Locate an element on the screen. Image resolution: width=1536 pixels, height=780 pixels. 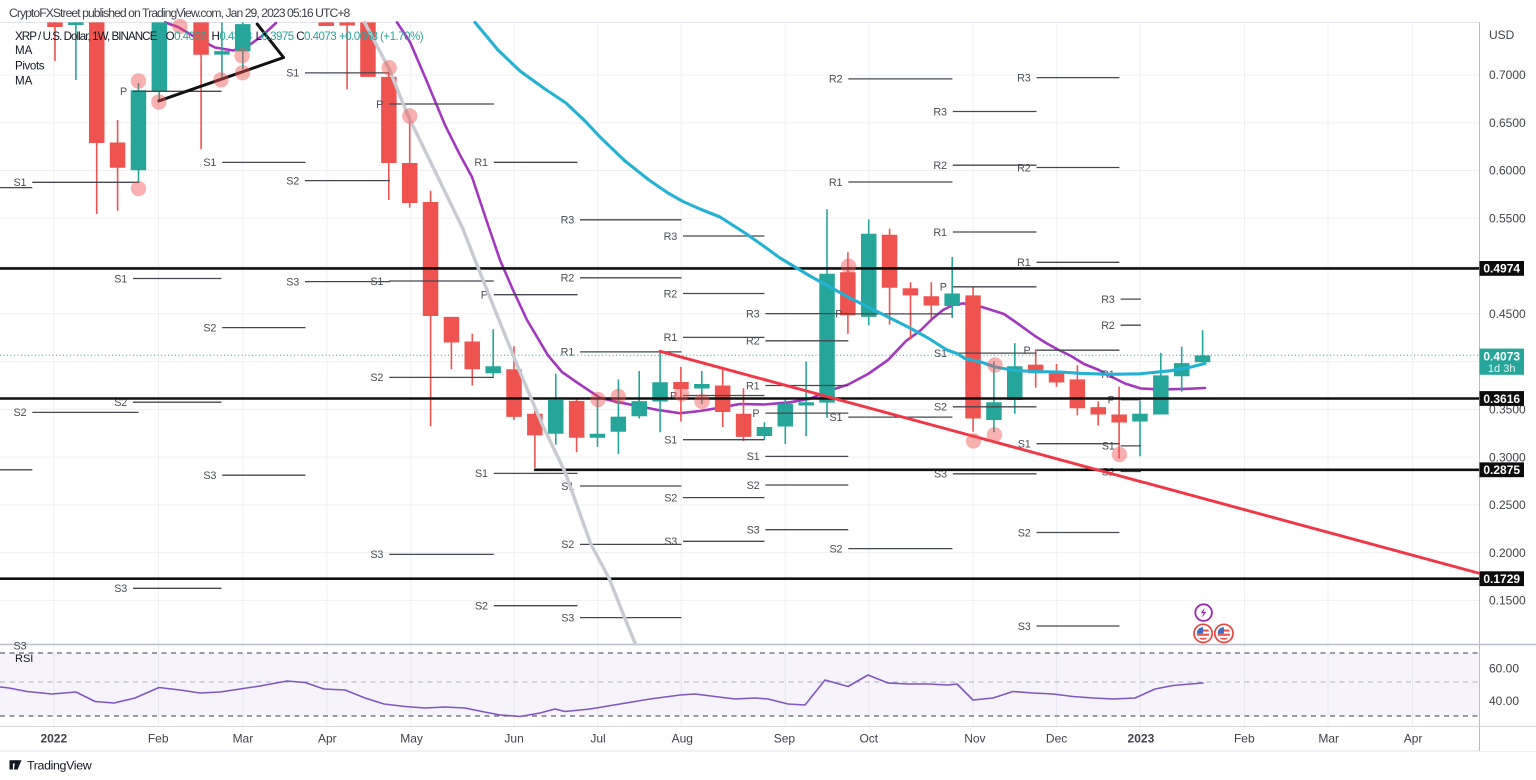
svg-text: Sep is located at coordinates (785, 739).